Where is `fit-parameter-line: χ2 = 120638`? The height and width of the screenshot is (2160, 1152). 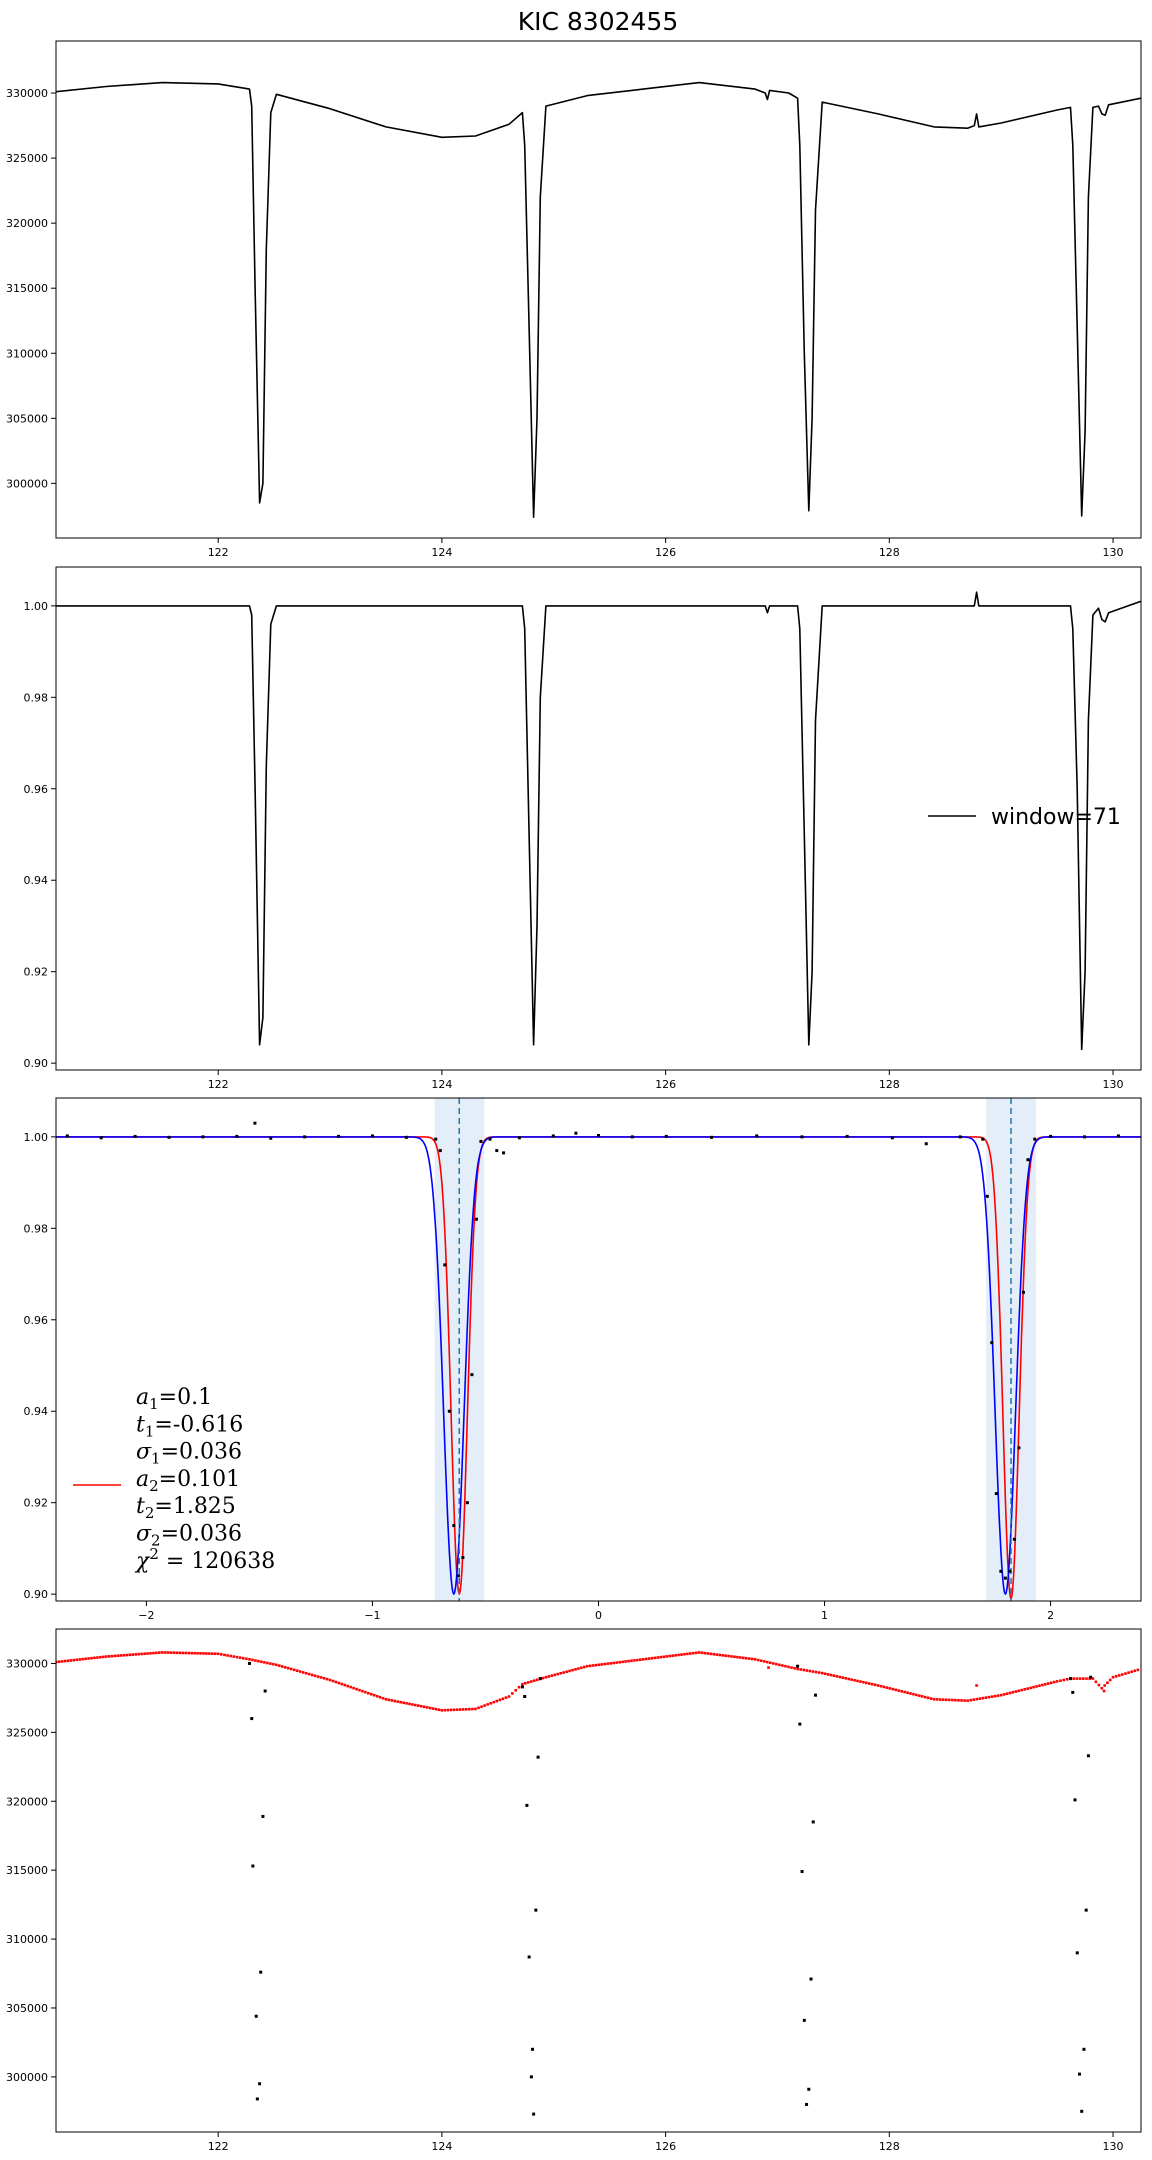
fit-parameter-line: χ2 = 120638 is located at coordinates (204, 1559).